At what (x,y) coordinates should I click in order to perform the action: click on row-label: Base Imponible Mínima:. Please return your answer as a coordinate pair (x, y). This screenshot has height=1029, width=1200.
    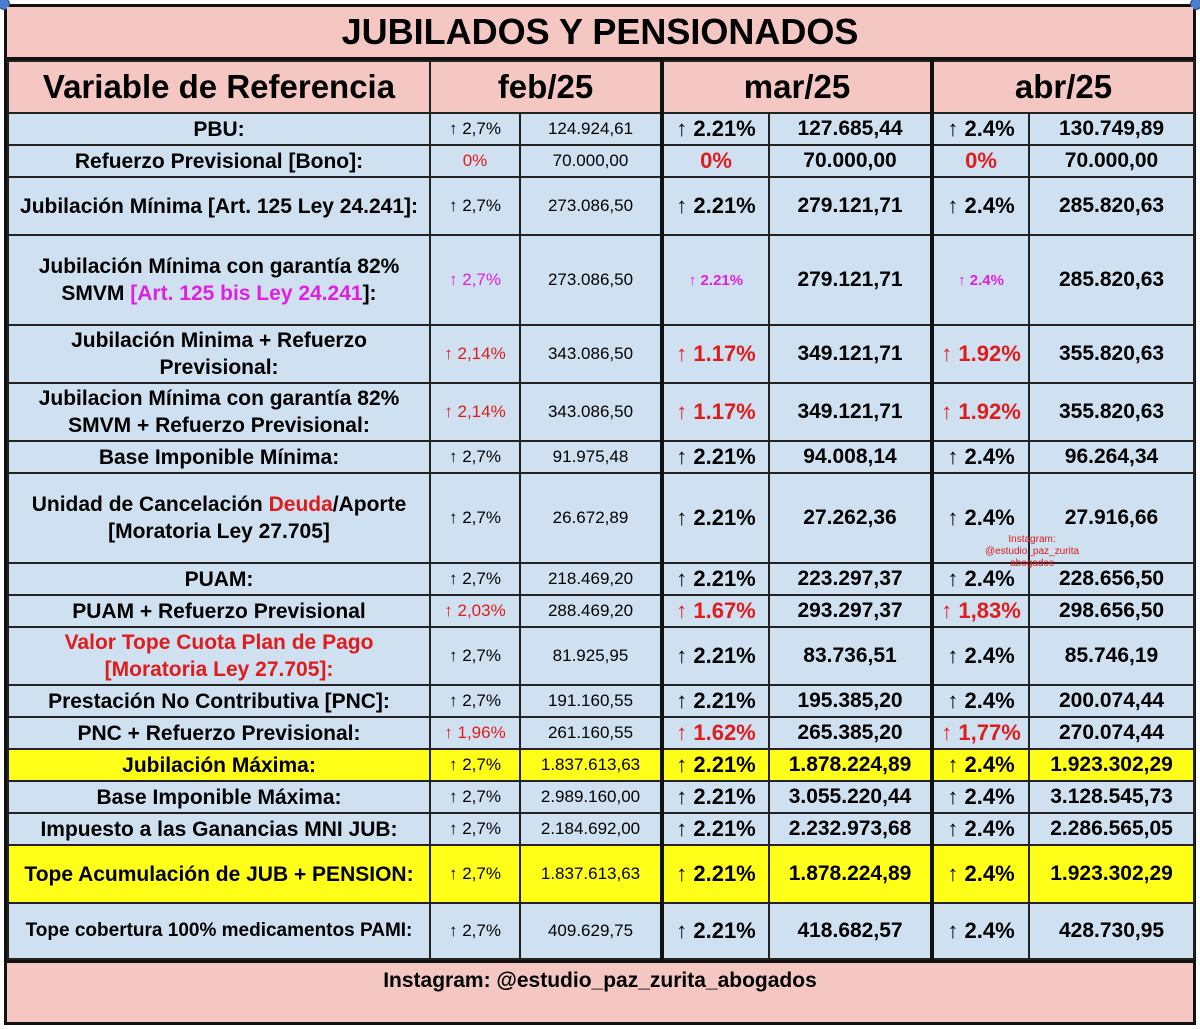
    Looking at the image, I should click on (219, 457).